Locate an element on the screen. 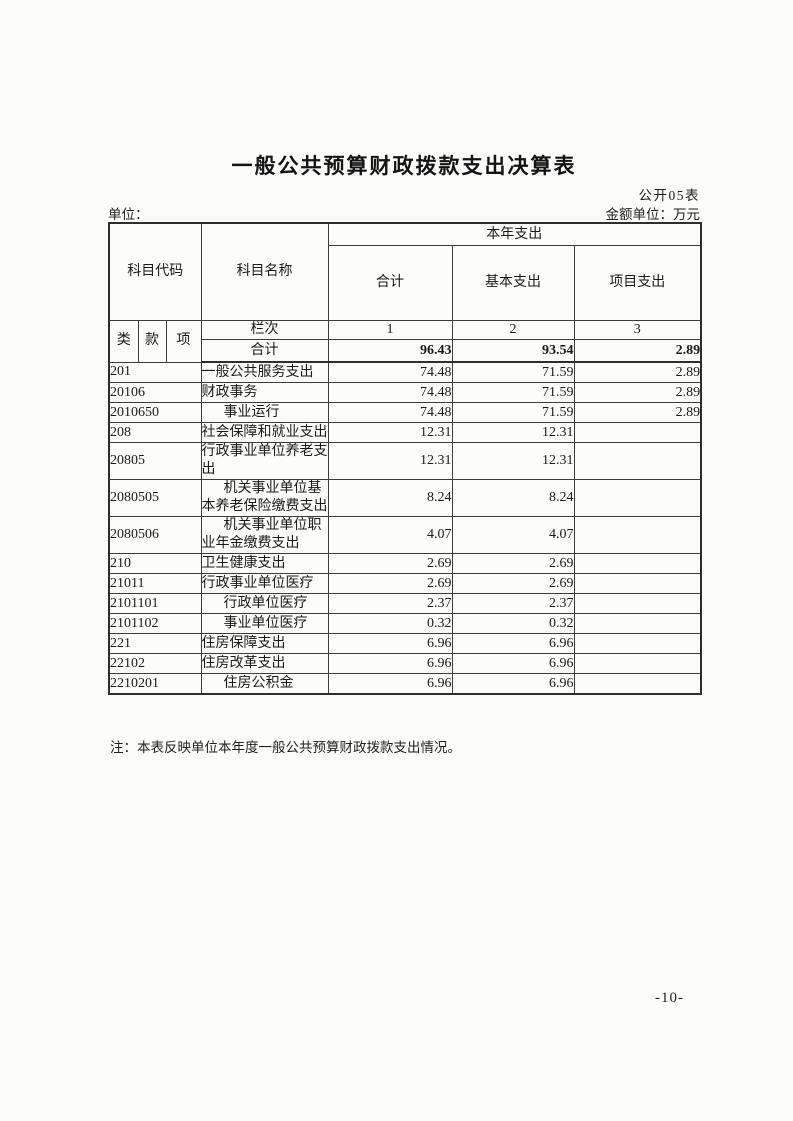  subject-name-cell: 社会保障和就业支出 is located at coordinates (264, 432).